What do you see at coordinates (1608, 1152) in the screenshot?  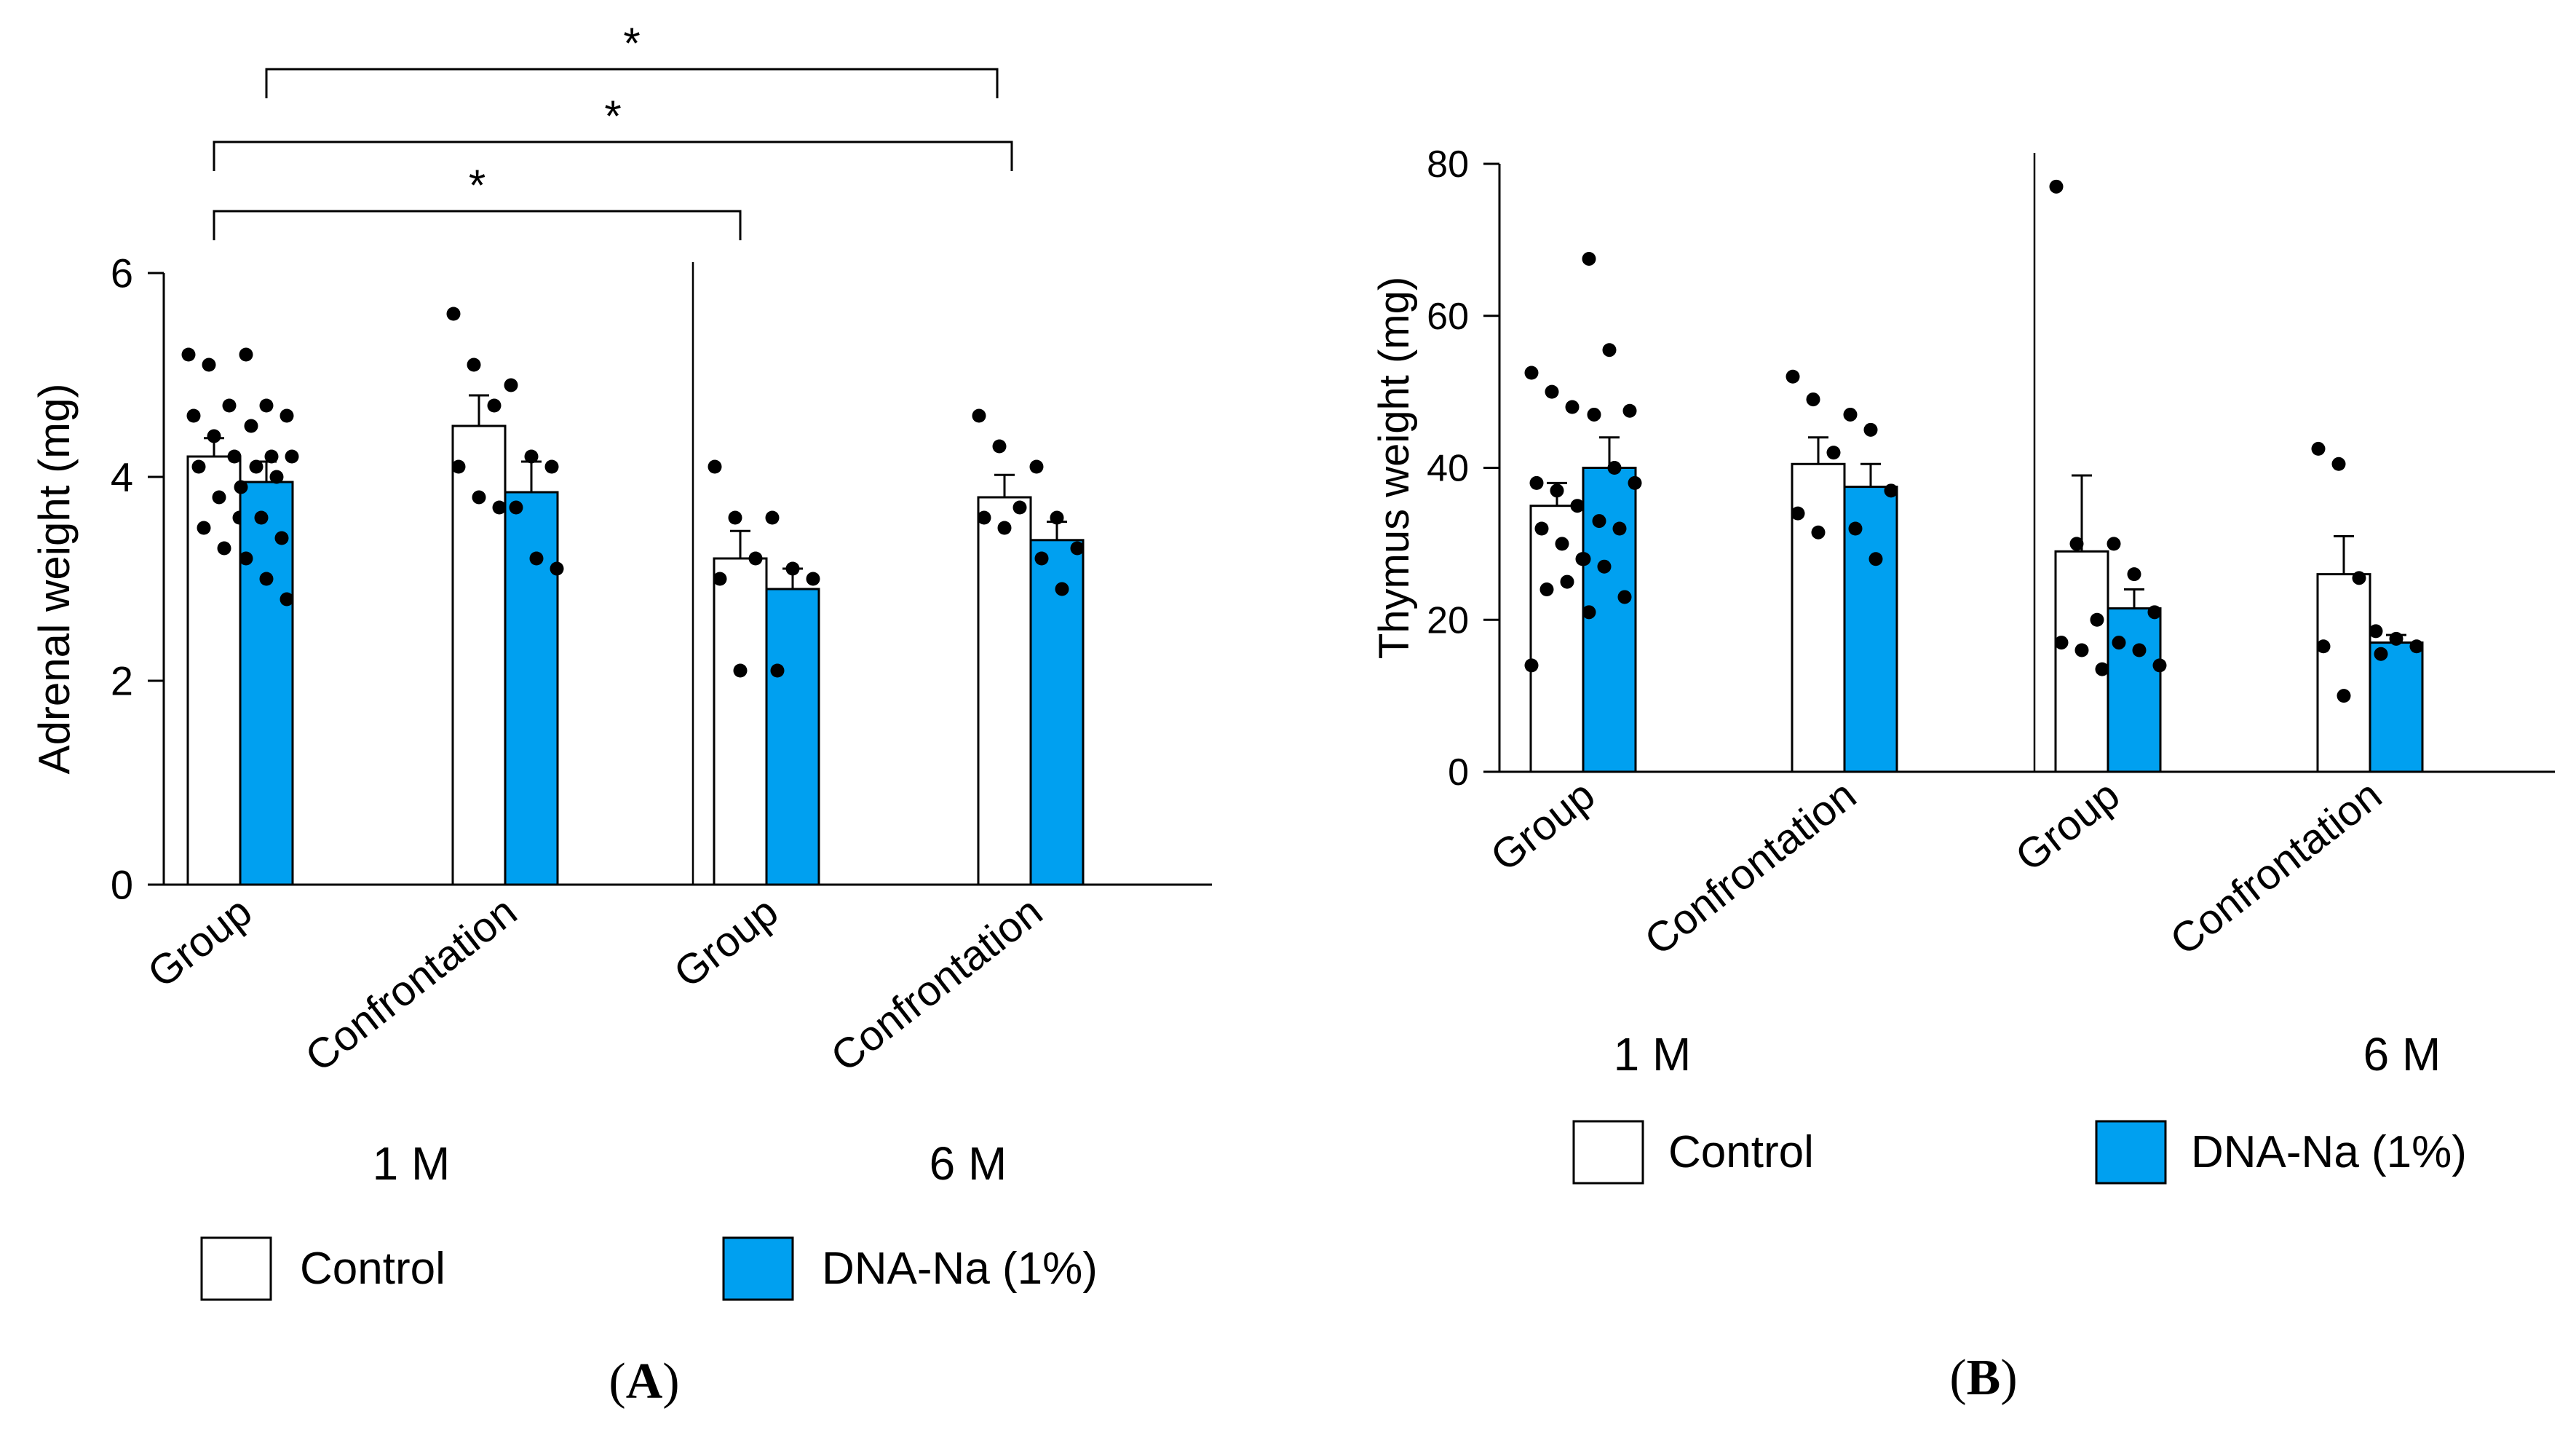 I see `legend-swatch-control` at bounding box center [1608, 1152].